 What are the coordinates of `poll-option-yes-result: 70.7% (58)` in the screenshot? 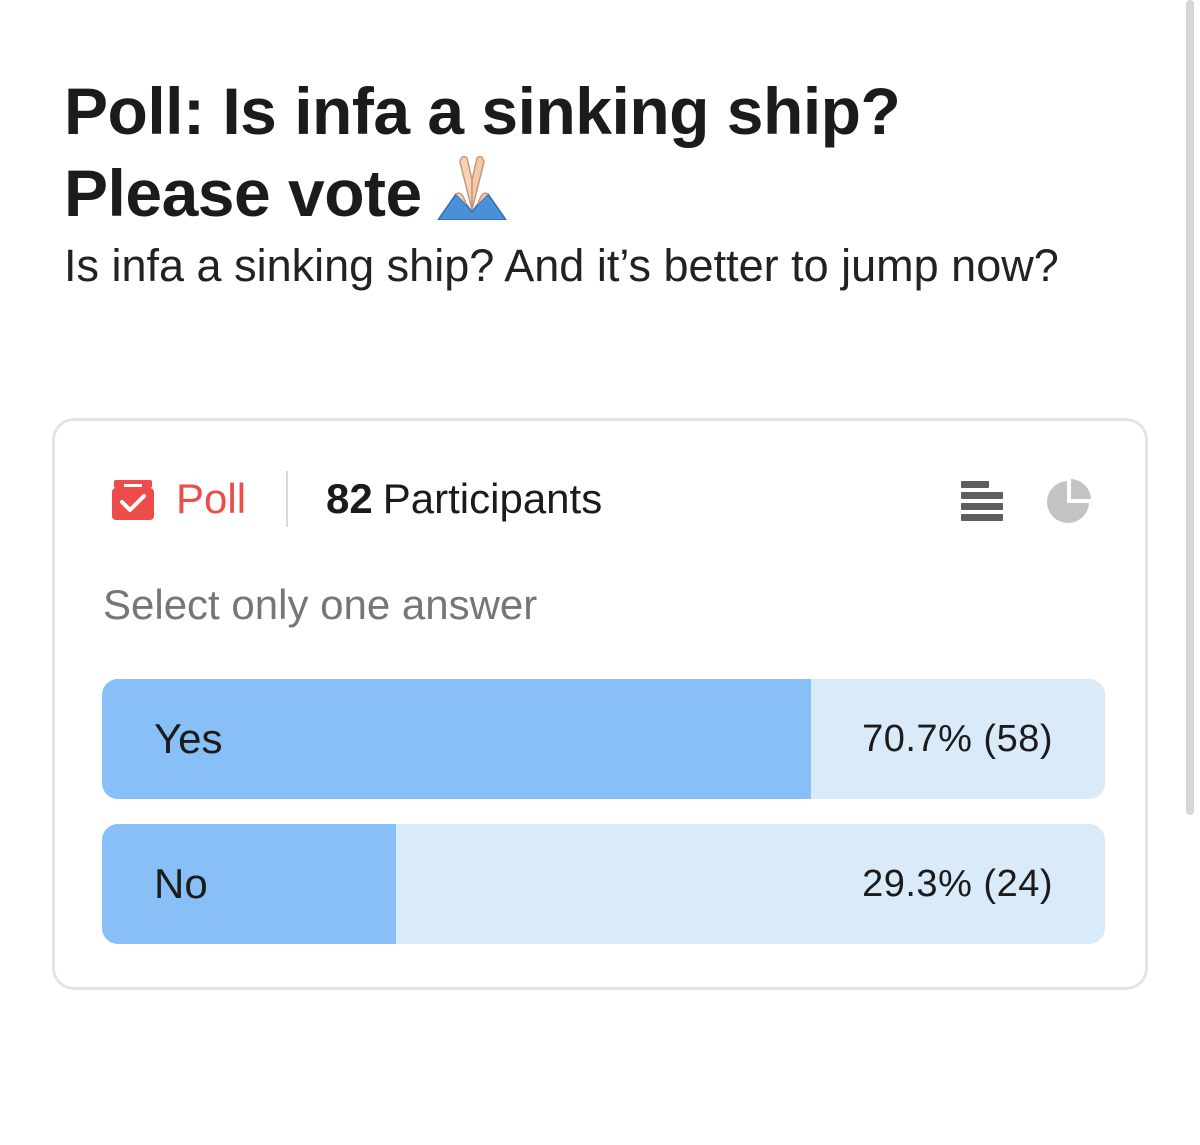 It's located at (957, 739).